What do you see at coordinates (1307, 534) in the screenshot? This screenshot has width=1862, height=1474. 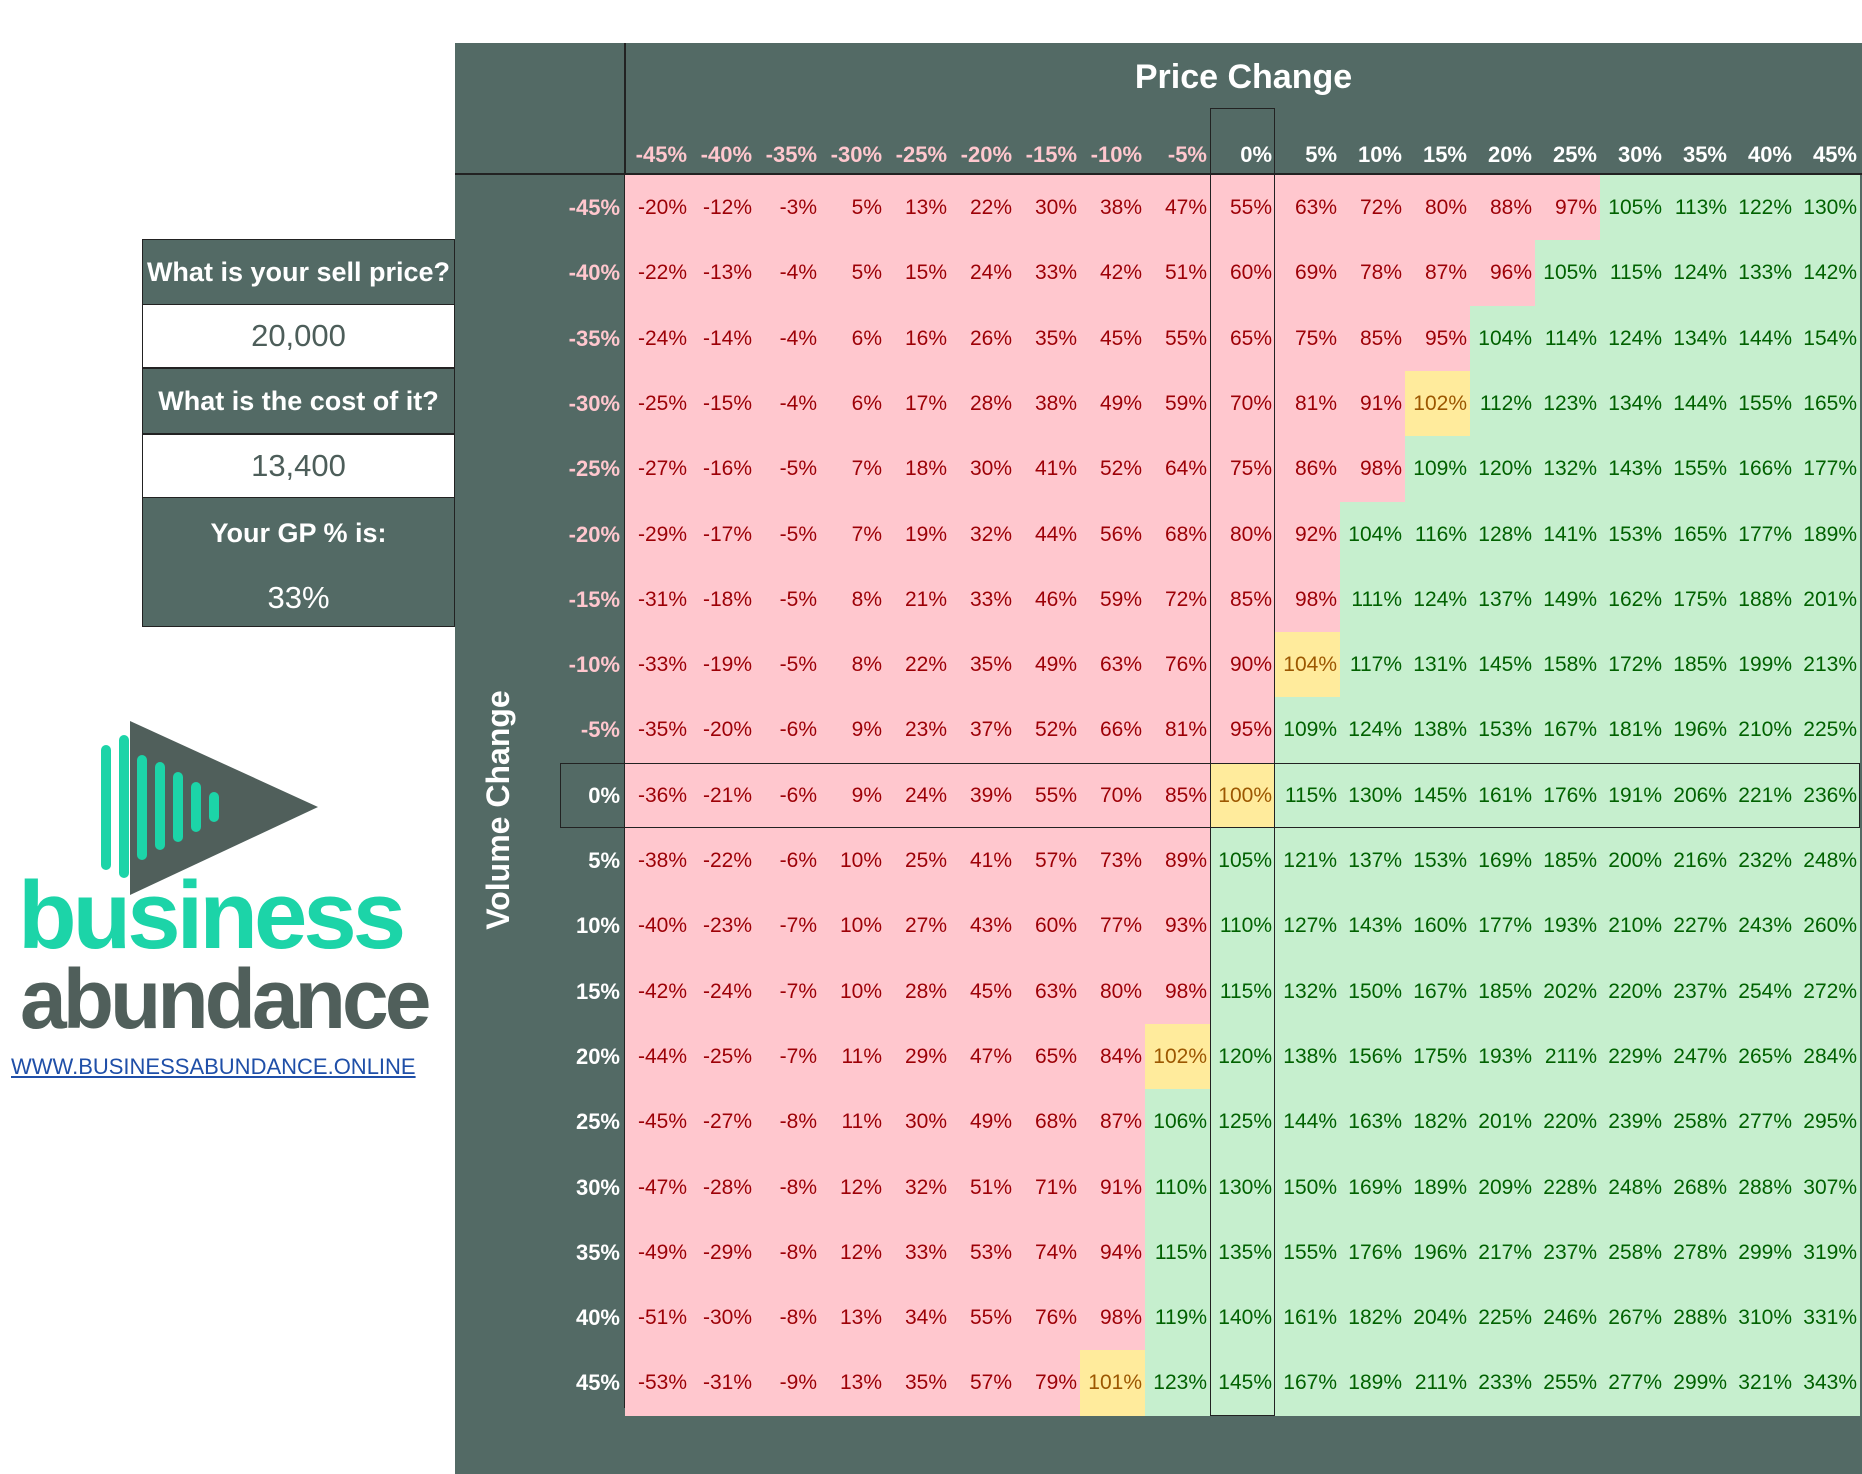 I see `matrix-cell: 92%` at bounding box center [1307, 534].